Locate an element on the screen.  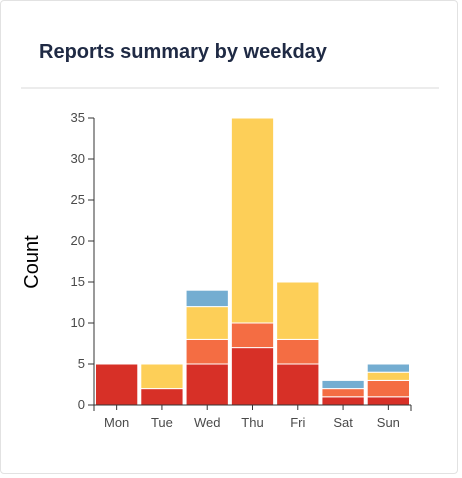
y-tick-label: 35 is located at coordinates (78, 117).